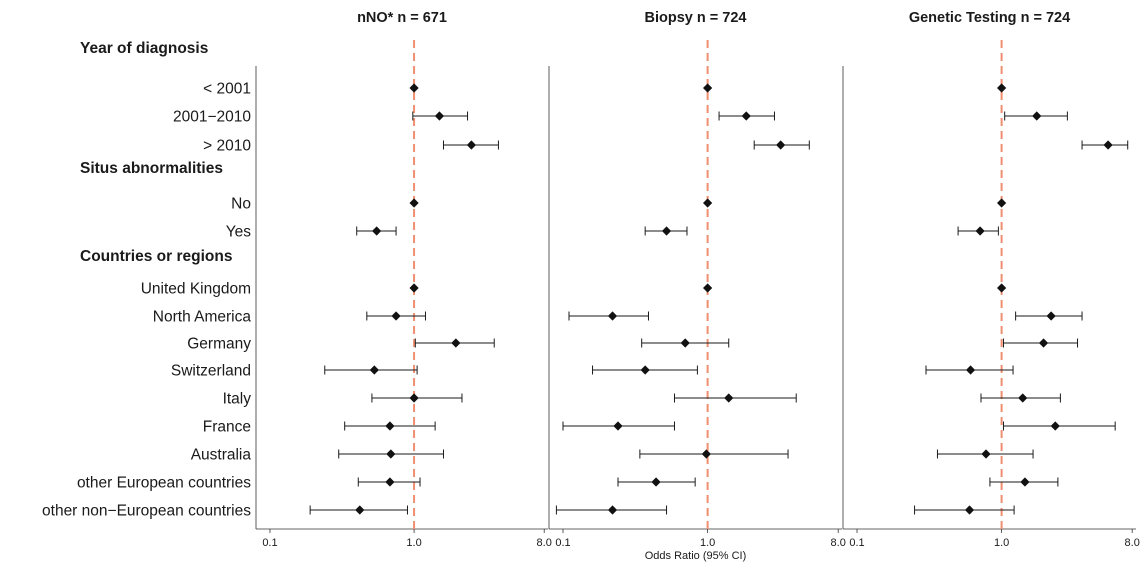  I want to click on row-label: Italy, so click(237, 399).